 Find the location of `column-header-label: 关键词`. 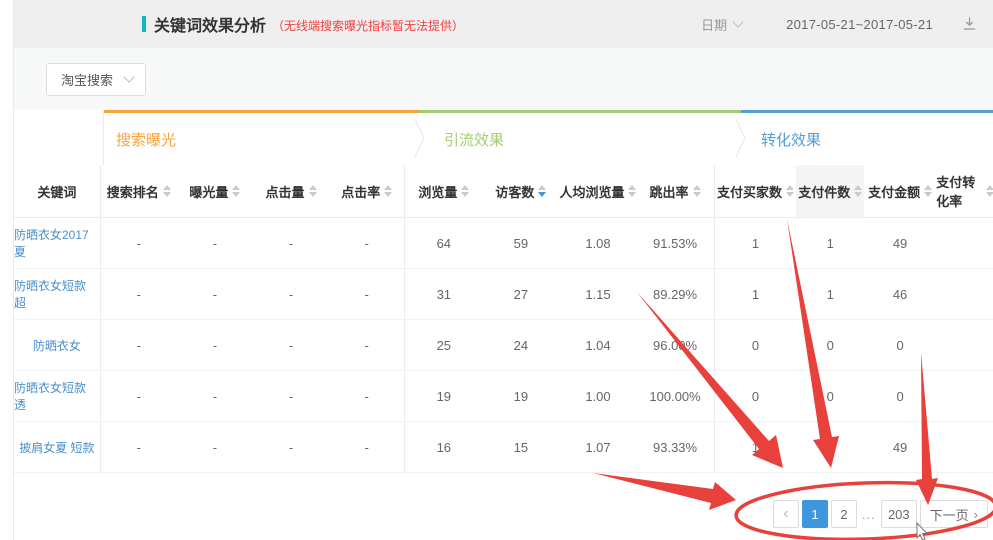

column-header-label: 关键词 is located at coordinates (57, 192).